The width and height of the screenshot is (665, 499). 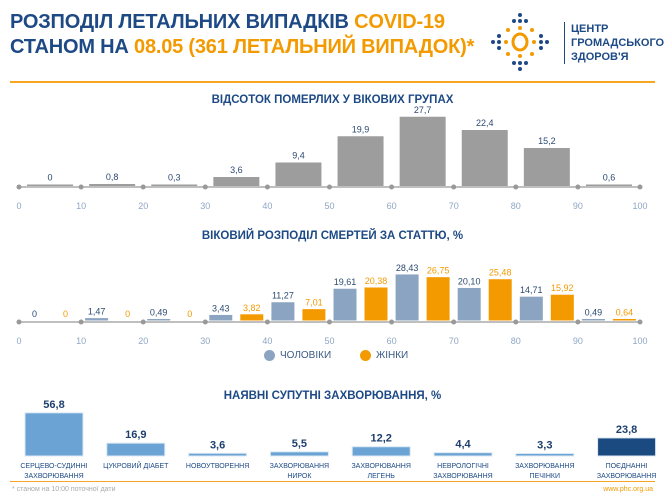 What do you see at coordinates (174, 178) in the screenshot?
I see `bar-value-label: 0,3` at bounding box center [174, 178].